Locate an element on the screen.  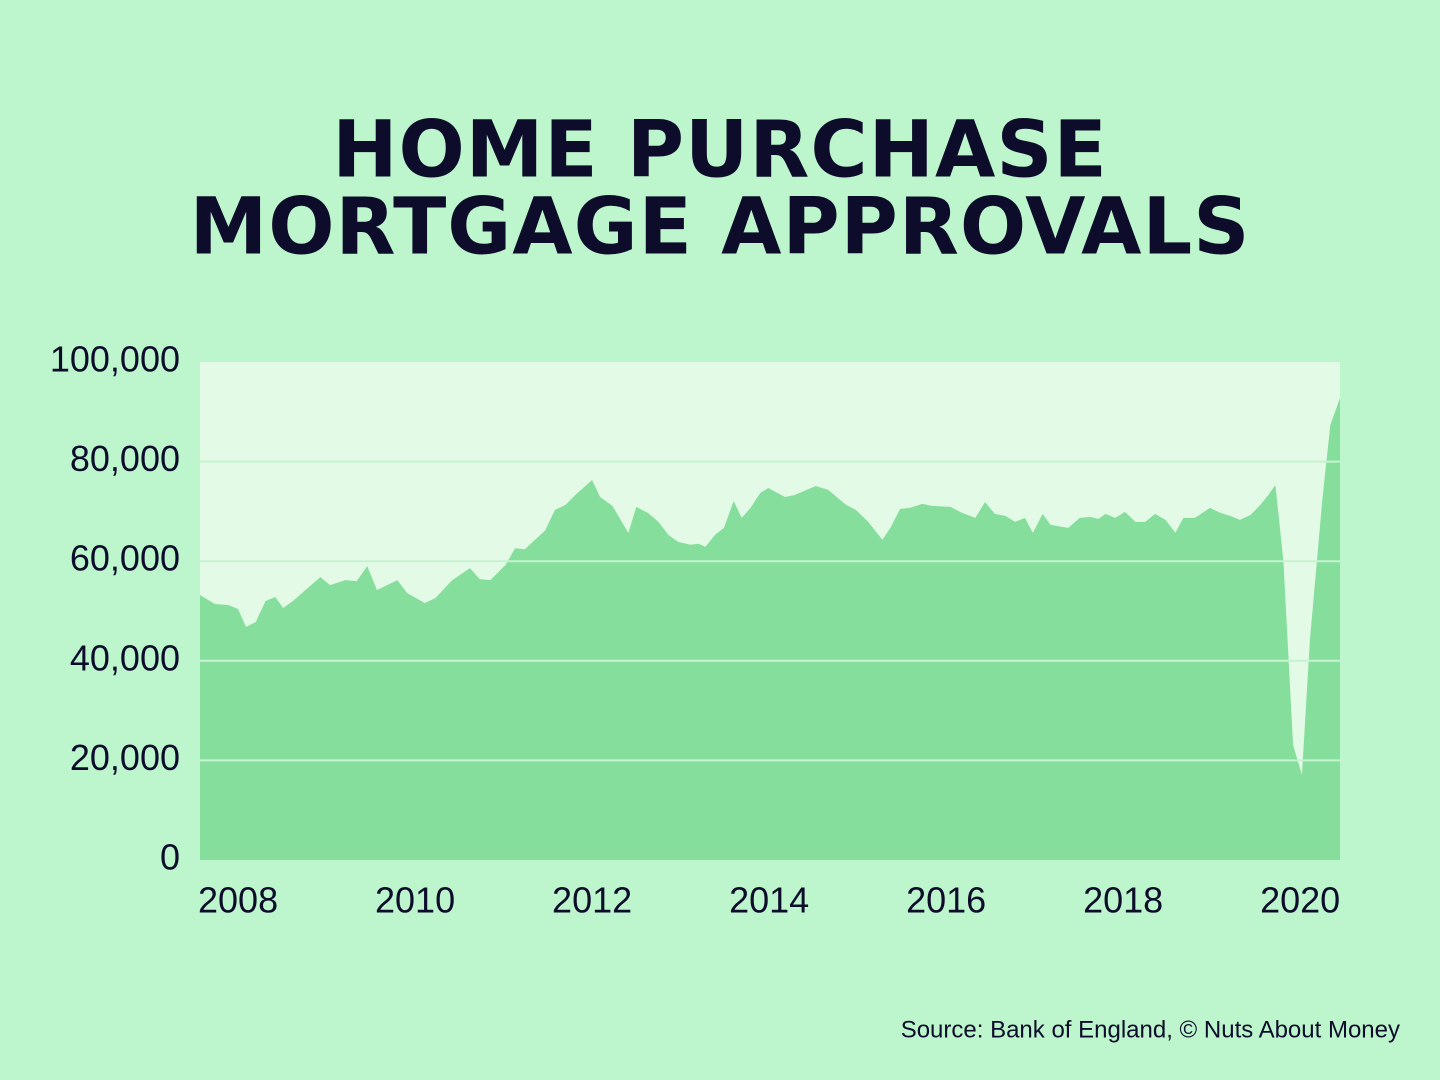
y-tick-label: 20,000 is located at coordinates (125, 757).